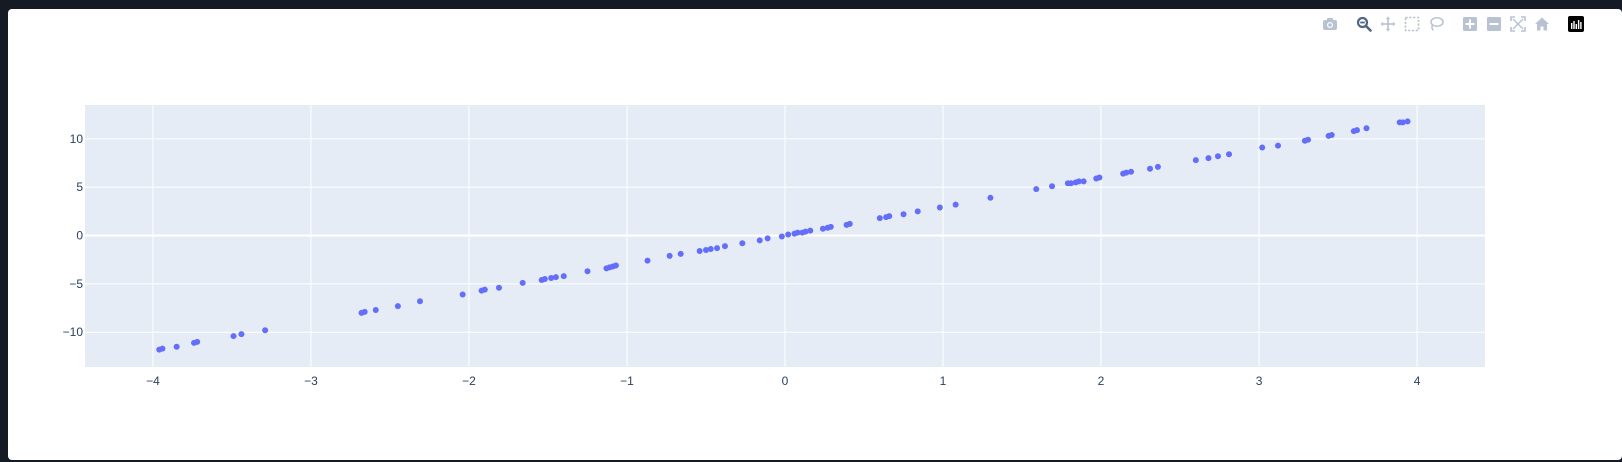  I want to click on autoscale-icon, so click(1518, 24).